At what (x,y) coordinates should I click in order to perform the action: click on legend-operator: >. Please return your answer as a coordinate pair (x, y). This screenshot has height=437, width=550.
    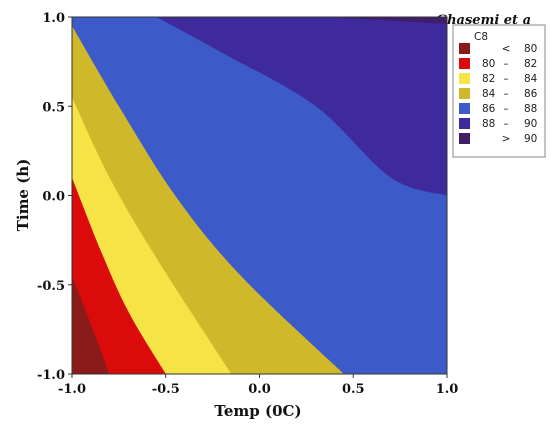
    Looking at the image, I should click on (506, 139).